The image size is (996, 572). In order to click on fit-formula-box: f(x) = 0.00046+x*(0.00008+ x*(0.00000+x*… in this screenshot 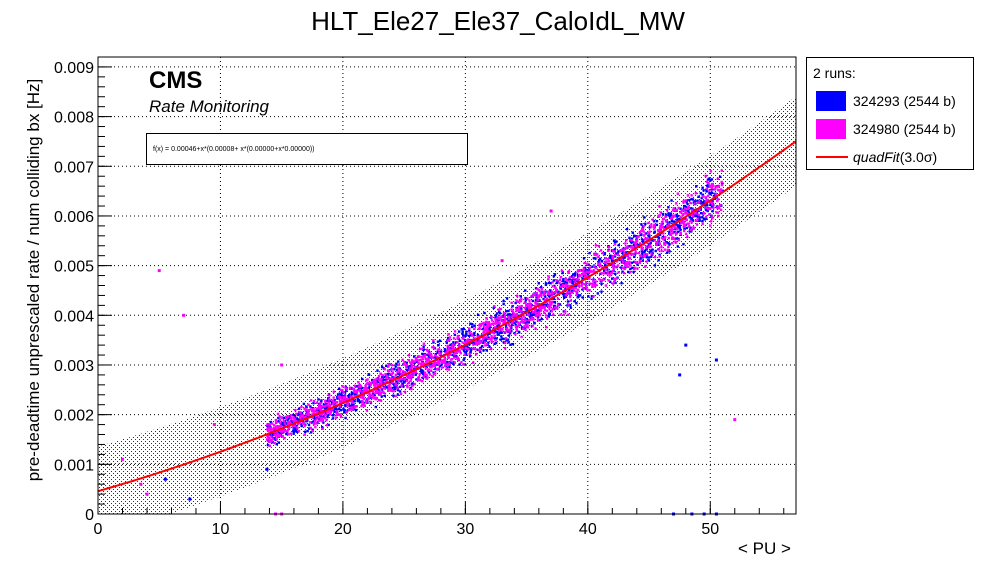, I will do `click(307, 149)`.